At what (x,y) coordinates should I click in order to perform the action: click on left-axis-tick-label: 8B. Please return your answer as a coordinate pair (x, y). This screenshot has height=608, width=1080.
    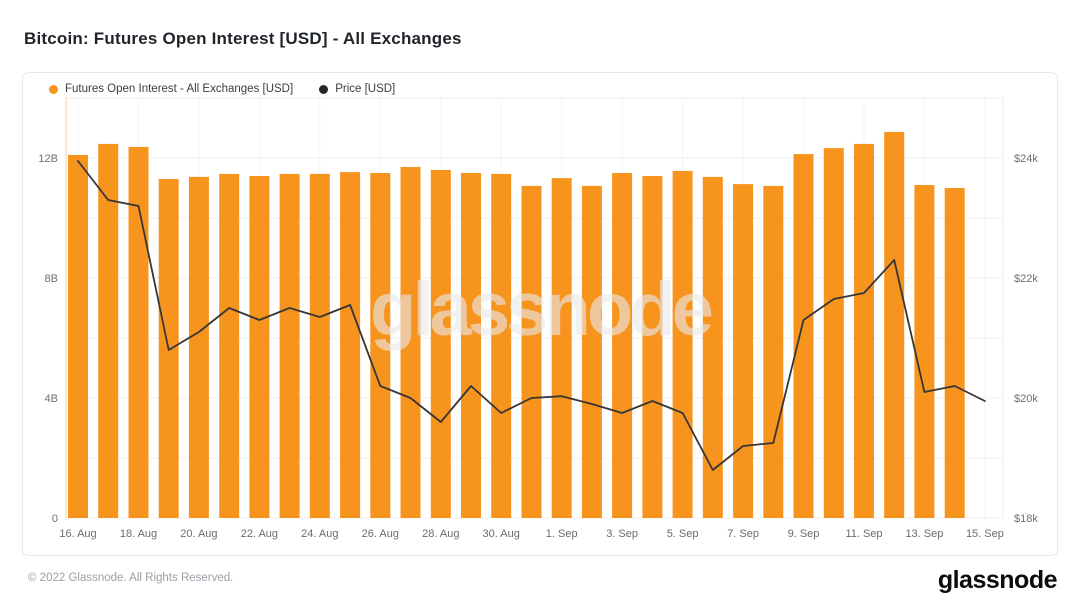
    Looking at the image, I should click on (51, 279).